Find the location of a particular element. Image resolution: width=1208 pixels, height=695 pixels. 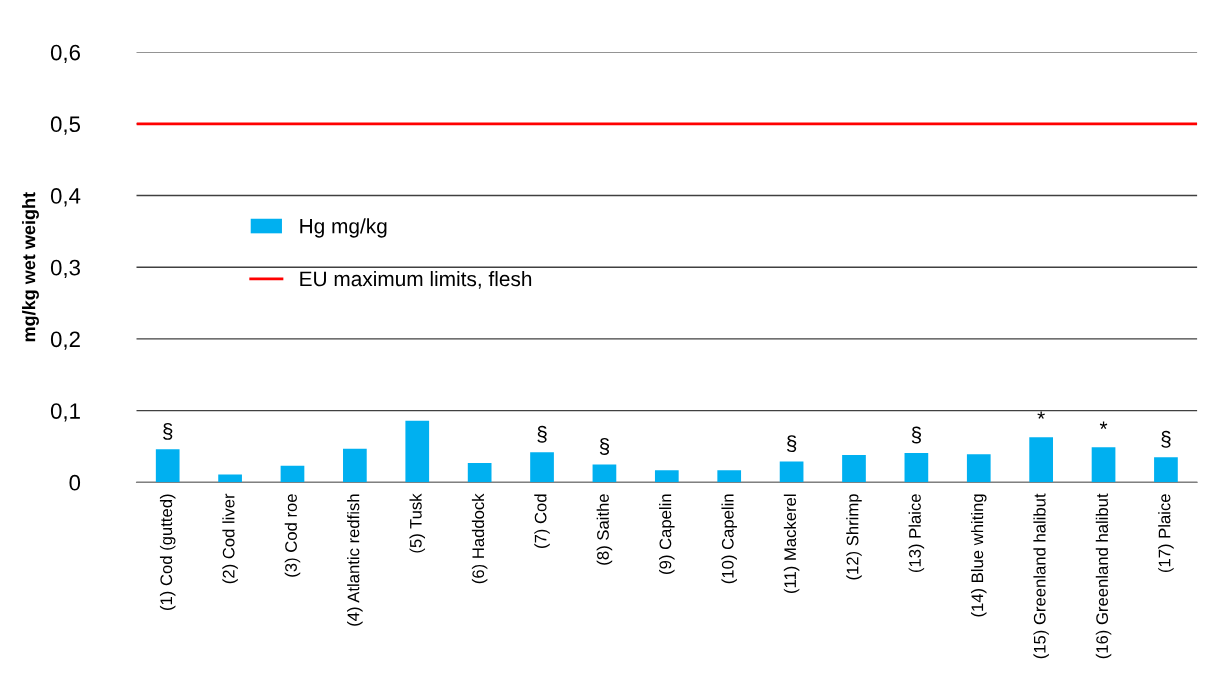

x-tick-label: (13) Plaice is located at coordinates (916, 533).